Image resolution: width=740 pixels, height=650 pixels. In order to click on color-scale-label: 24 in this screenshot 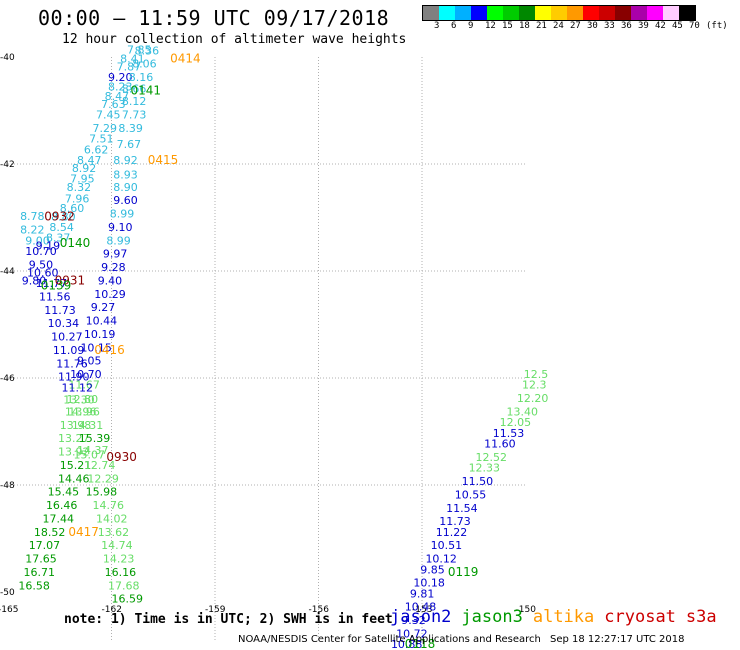, I will do `click(558, 26)`.